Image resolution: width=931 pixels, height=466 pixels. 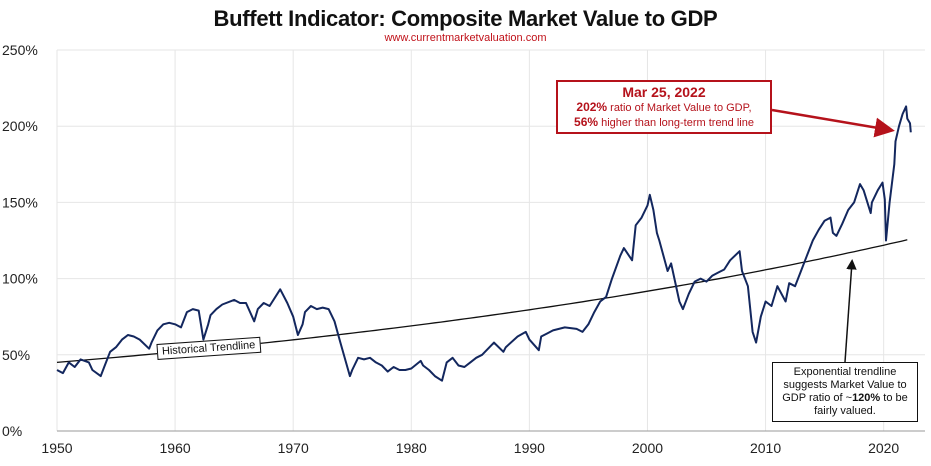 I want to click on fair-line1: Exponential trendline, so click(x=845, y=372).